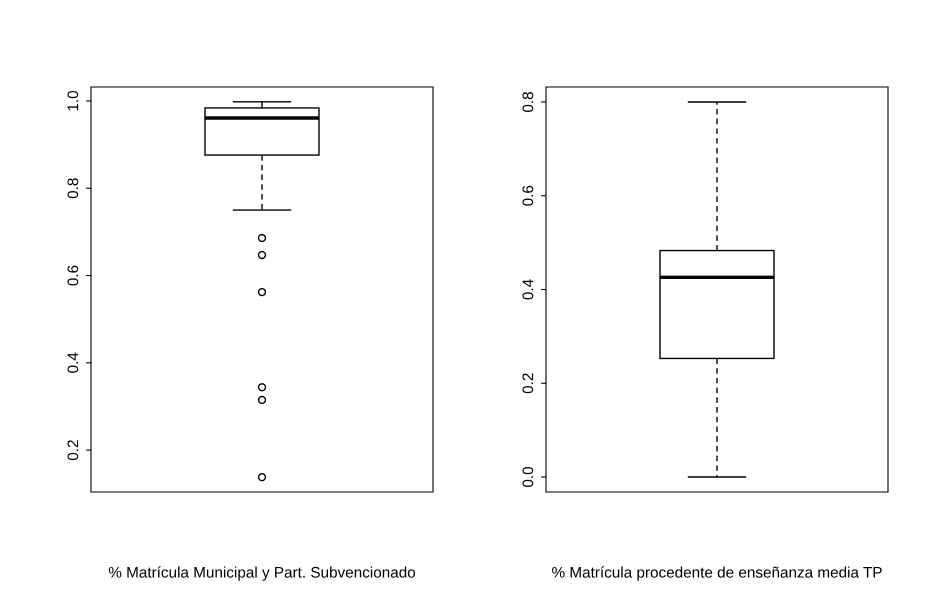  I want to click on x-axis-title: % Matrícula Municipal y Part. Subvencionado, so click(262, 573).